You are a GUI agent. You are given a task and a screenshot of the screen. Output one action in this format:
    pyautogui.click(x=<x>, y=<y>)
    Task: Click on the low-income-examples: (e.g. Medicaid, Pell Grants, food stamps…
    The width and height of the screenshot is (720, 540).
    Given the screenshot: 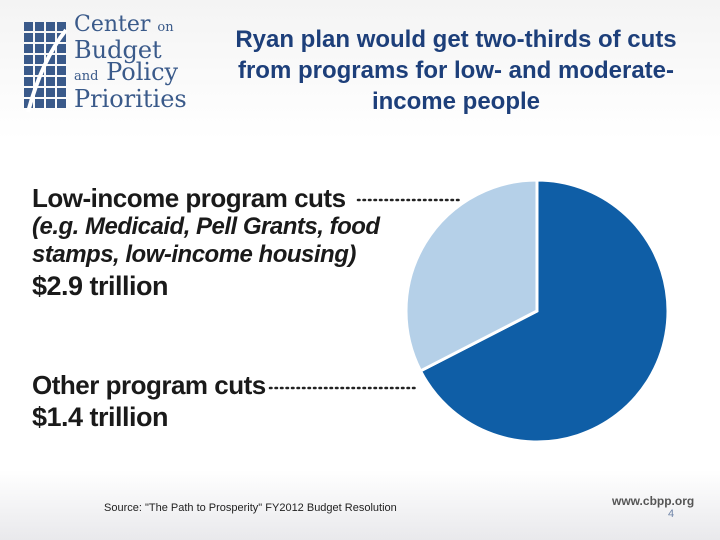 What is the action you would take?
    pyautogui.click(x=206, y=240)
    